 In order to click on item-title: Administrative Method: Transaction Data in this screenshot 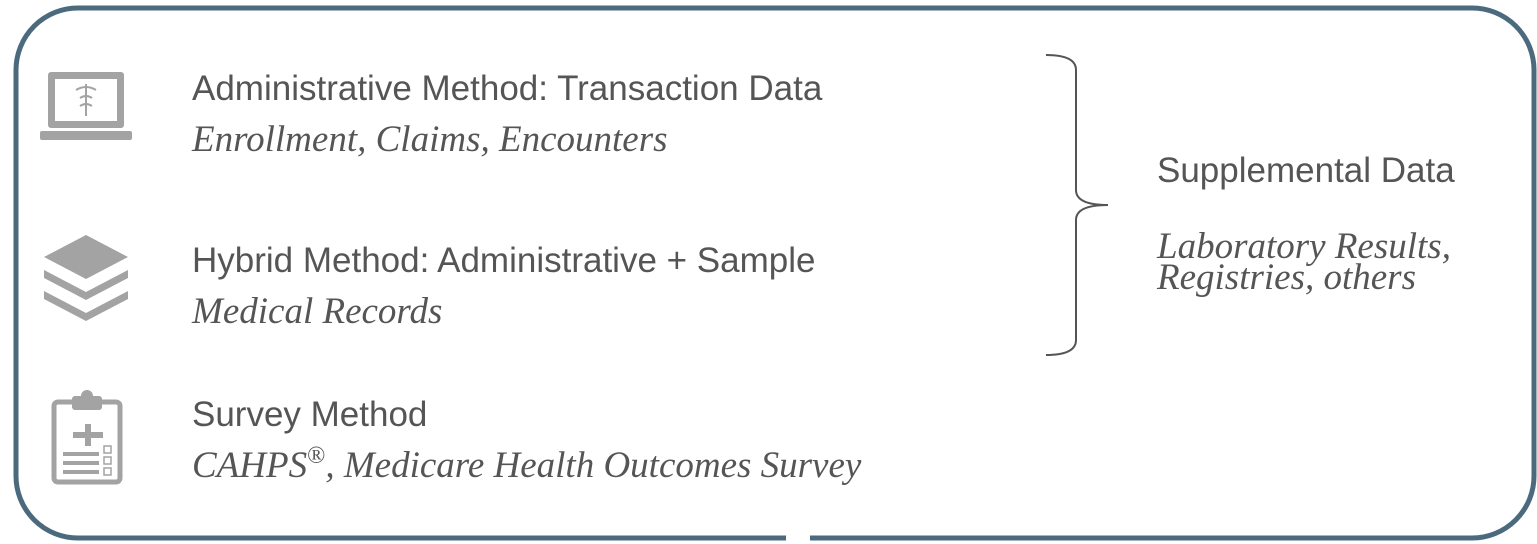, I will do `click(507, 88)`.